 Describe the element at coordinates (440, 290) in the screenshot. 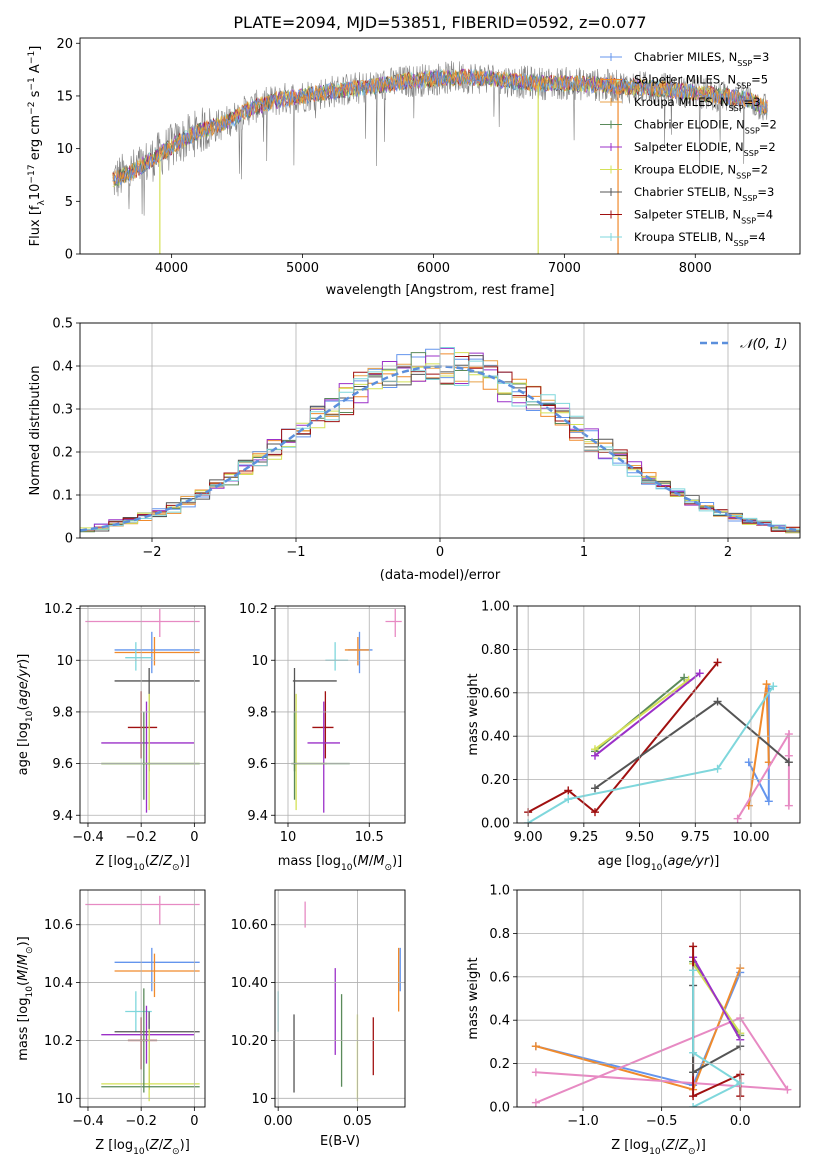

I see `x-axis-label: wavelength [Angstrom, rest frame]` at that location.